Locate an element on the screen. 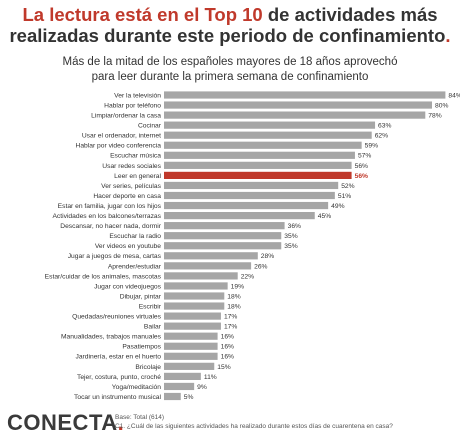 This screenshot has width=460, height=436. headline-rest-line1: de actividades más is located at coordinates (350, 14).